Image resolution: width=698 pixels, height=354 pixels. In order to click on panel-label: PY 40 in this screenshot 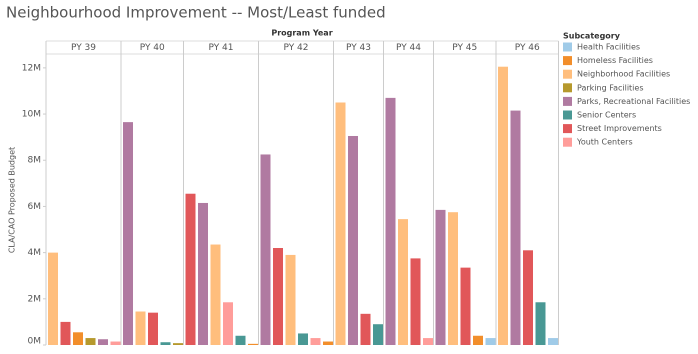, I will do `click(152, 48)`.